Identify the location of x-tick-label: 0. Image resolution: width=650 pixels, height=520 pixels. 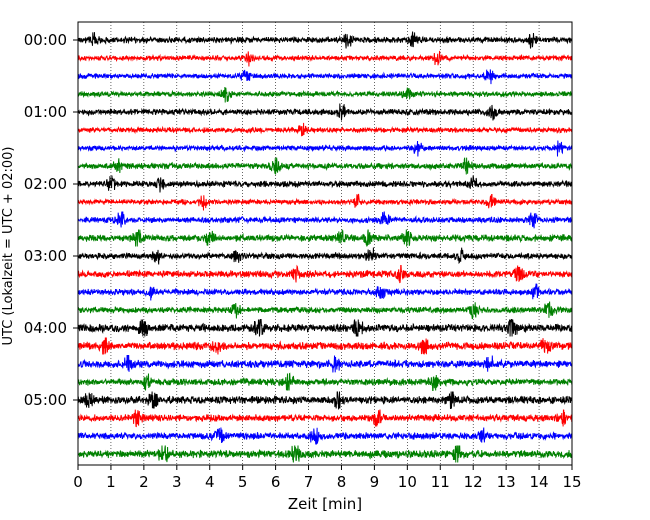
(78, 482).